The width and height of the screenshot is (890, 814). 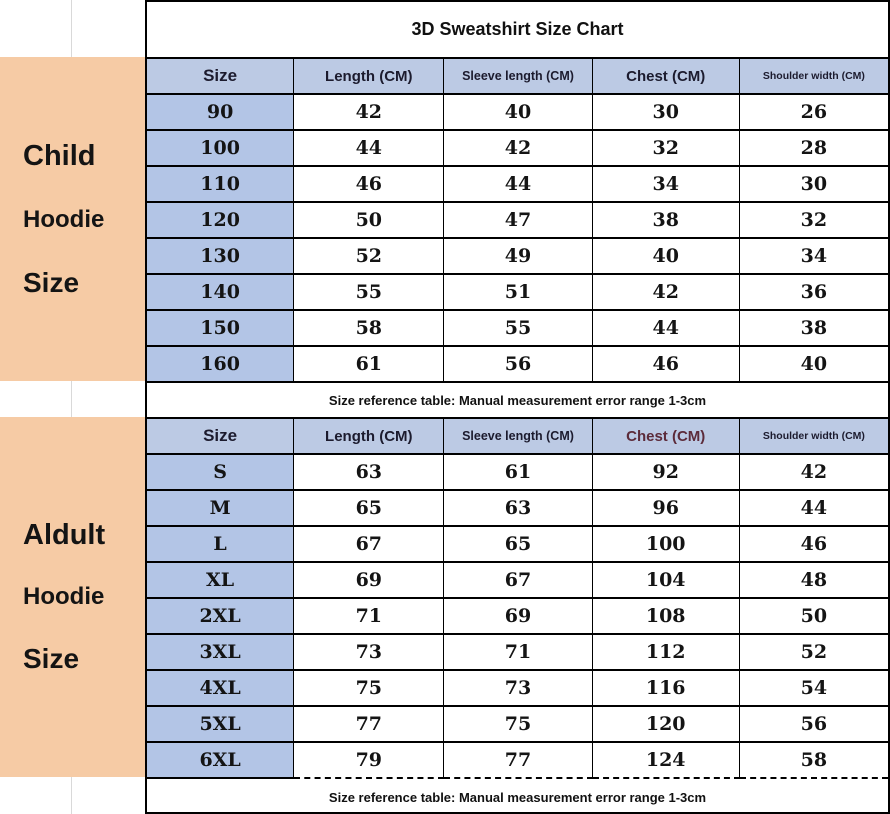 What do you see at coordinates (666, 473) in the screenshot?
I see `chest-cell: 92` at bounding box center [666, 473].